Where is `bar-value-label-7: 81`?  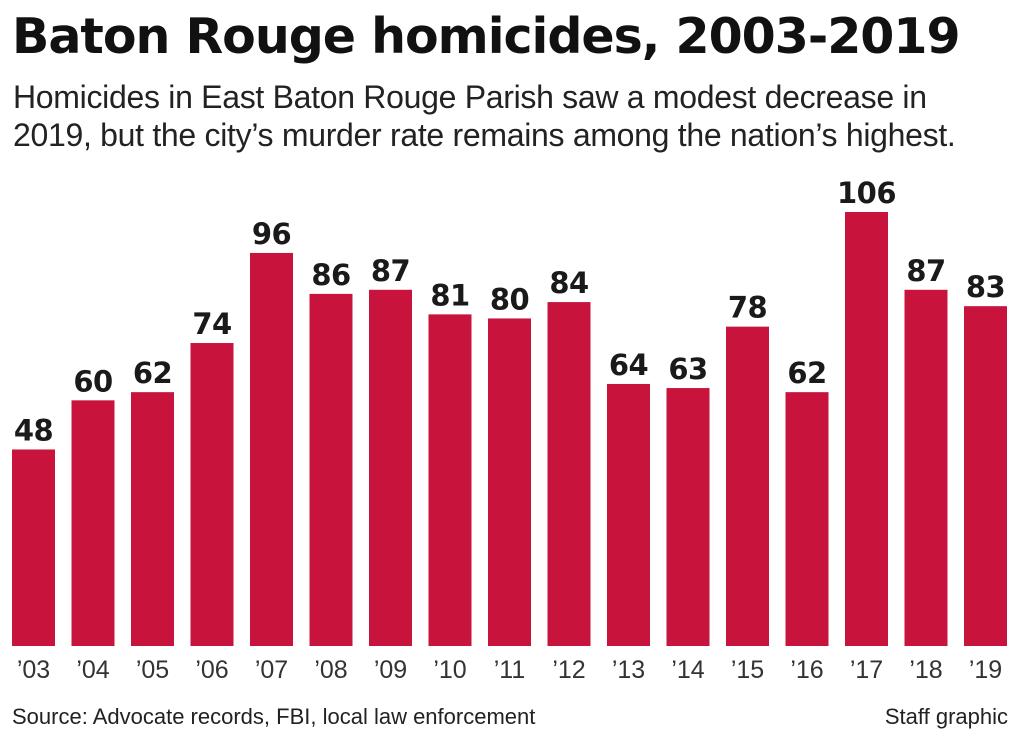 bar-value-label-7: 81 is located at coordinates (449, 295).